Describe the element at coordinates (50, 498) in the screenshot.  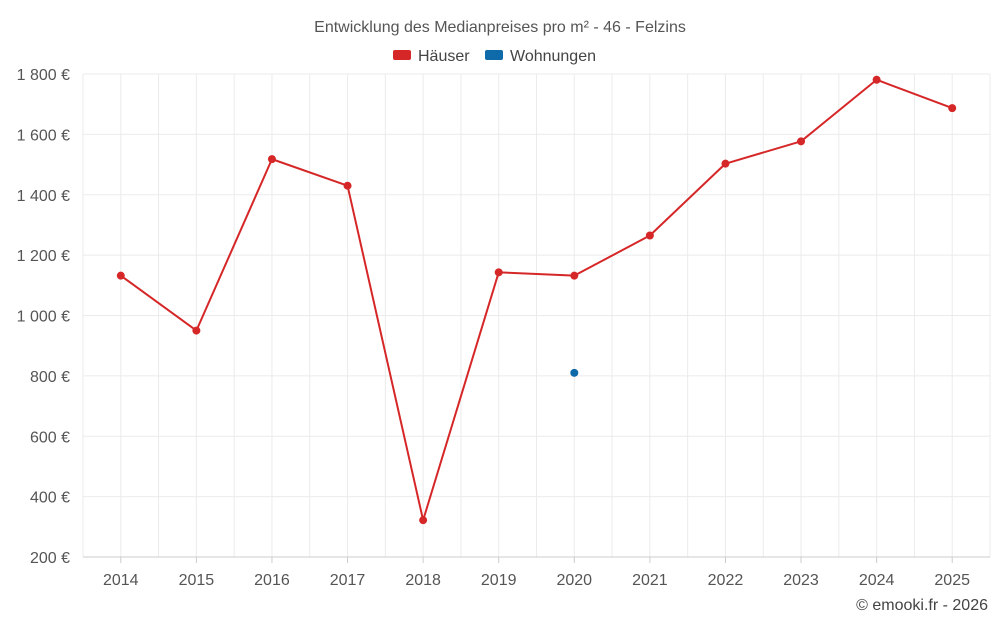
I see `y-tick-label: 400 €` at that location.